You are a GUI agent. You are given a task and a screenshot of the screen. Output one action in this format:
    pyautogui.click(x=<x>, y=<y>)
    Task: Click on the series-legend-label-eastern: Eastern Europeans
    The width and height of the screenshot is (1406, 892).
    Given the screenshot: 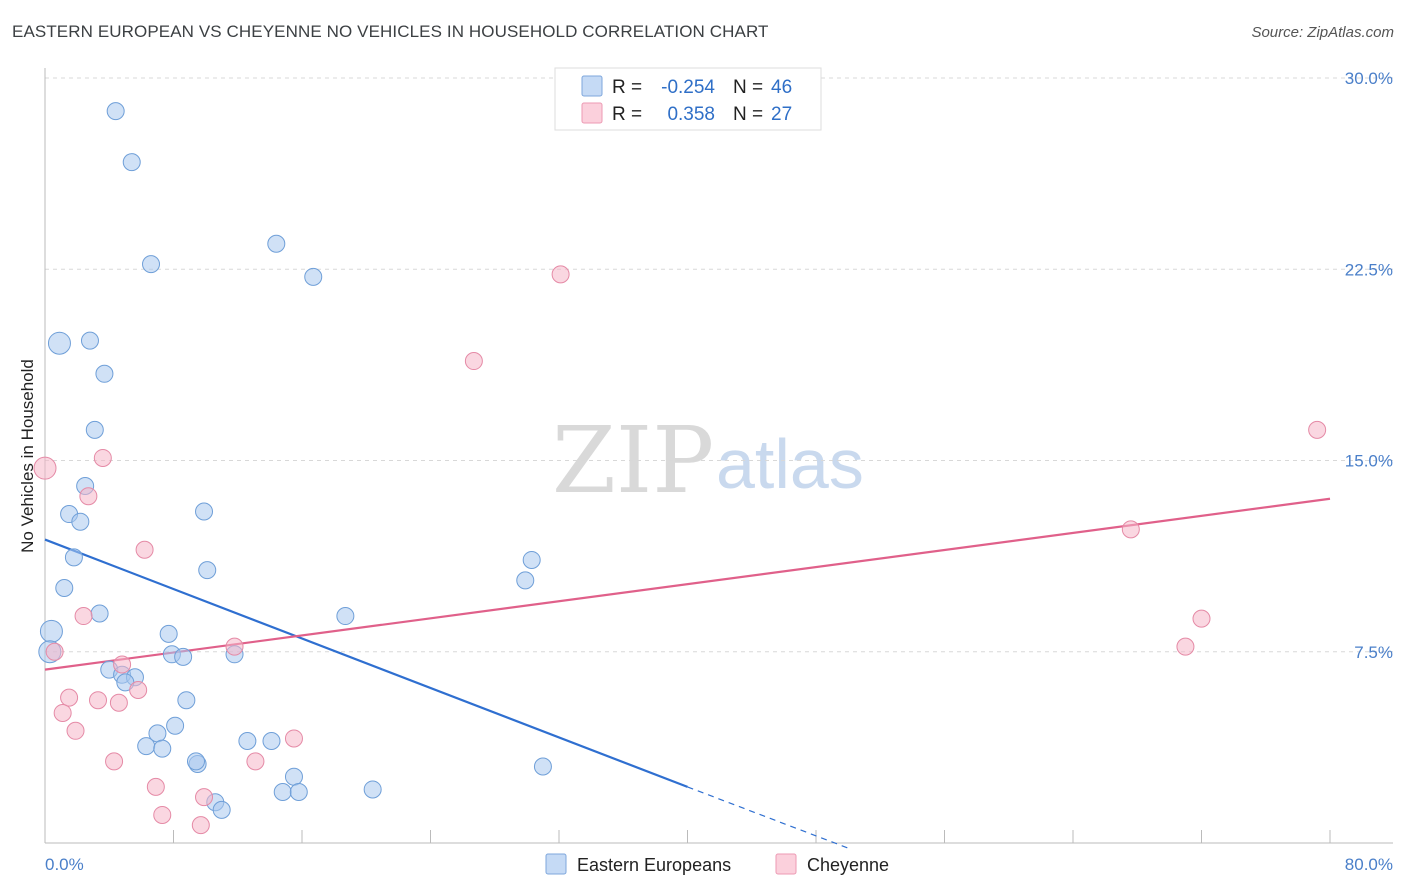 What is the action you would take?
    pyautogui.click(x=654, y=865)
    